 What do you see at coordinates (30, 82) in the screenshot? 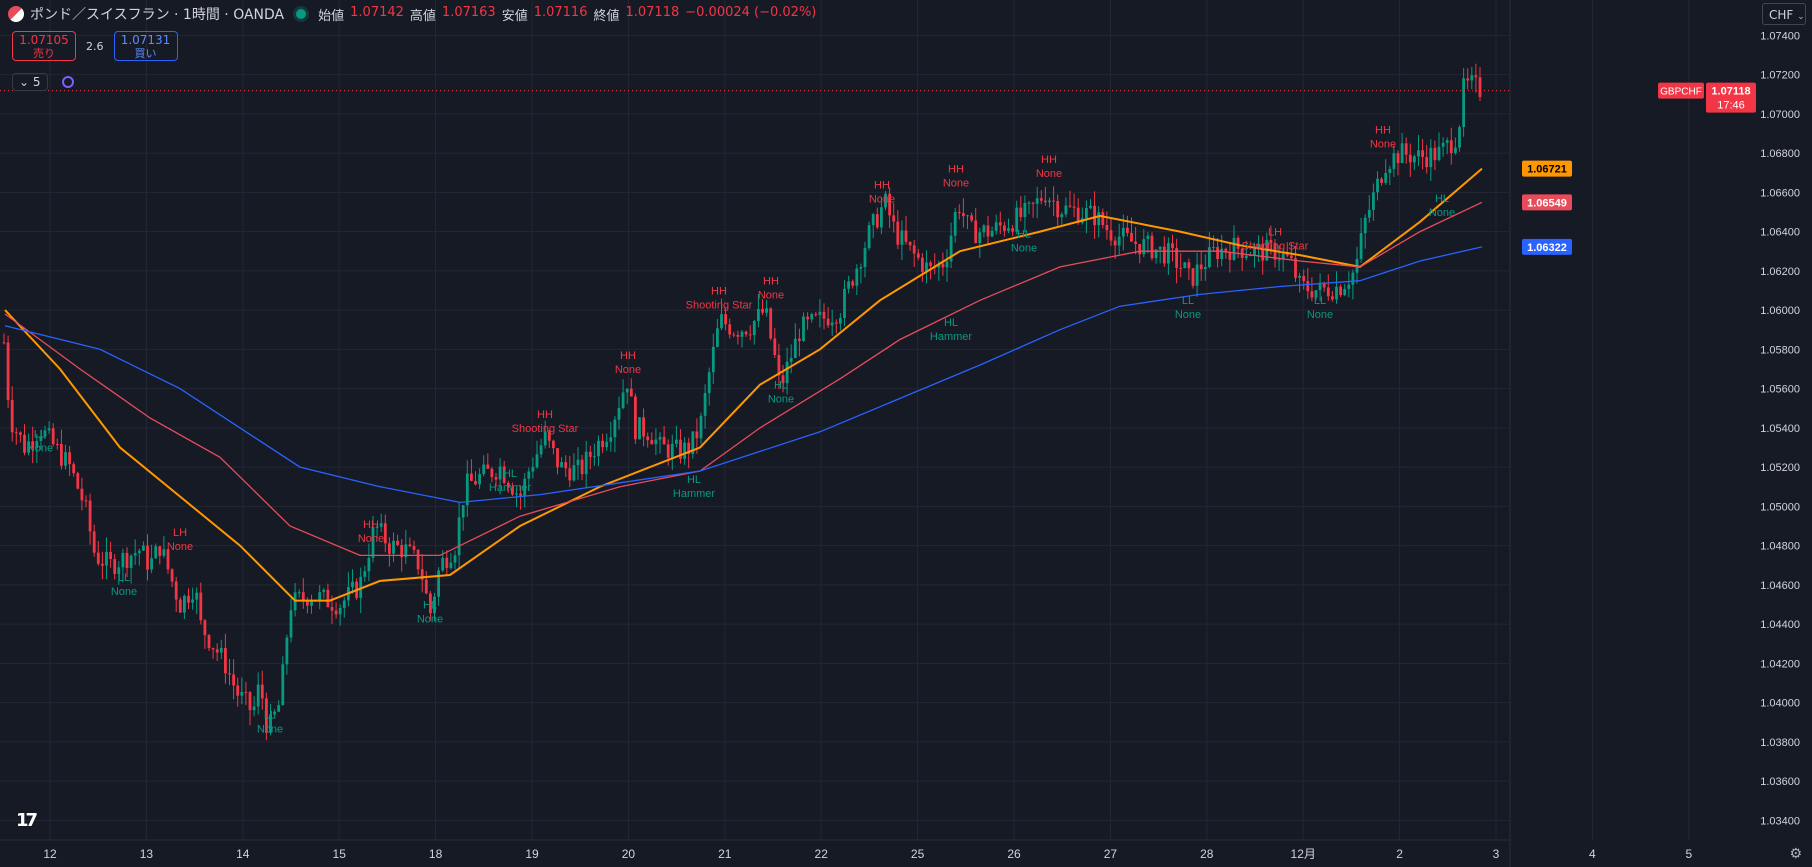
I see `indicator-toggle-button: ⌄ 5` at bounding box center [30, 82].